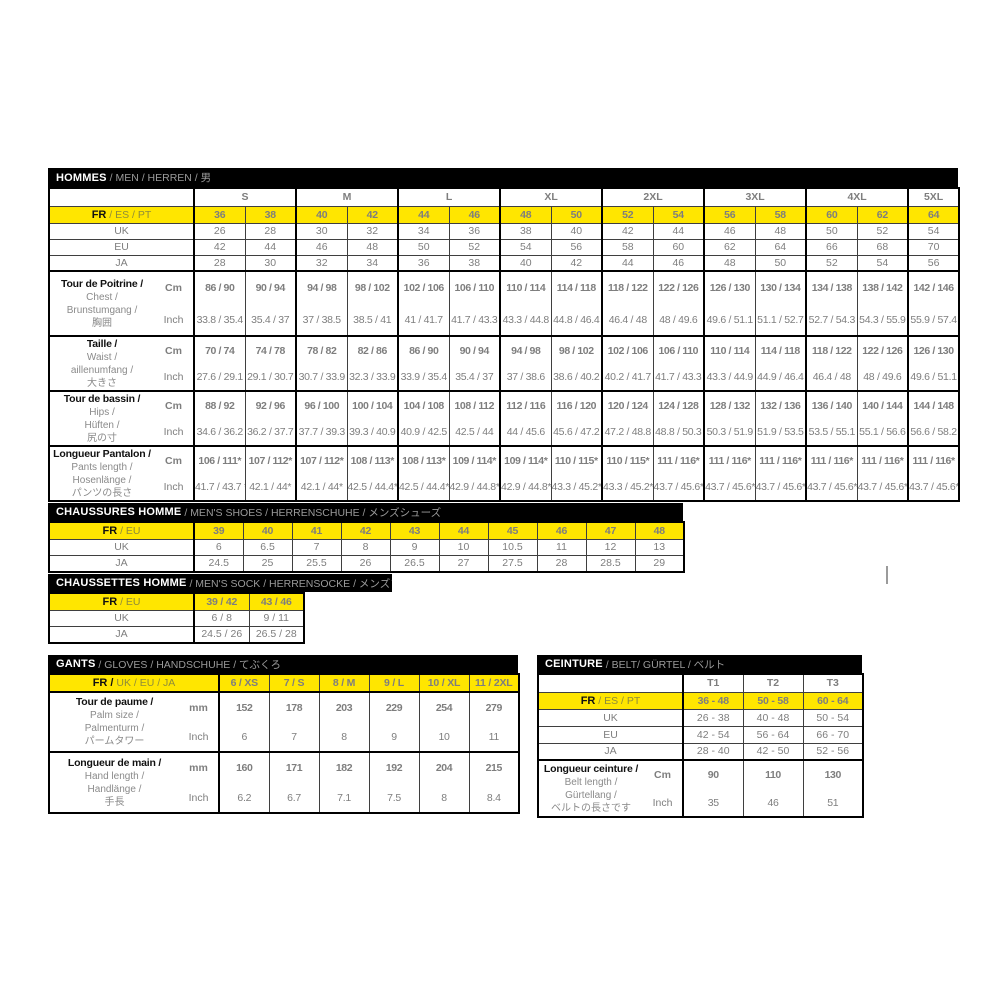 The width and height of the screenshot is (1005, 1005). I want to click on measure-label-line: Hips /, so click(102, 412).